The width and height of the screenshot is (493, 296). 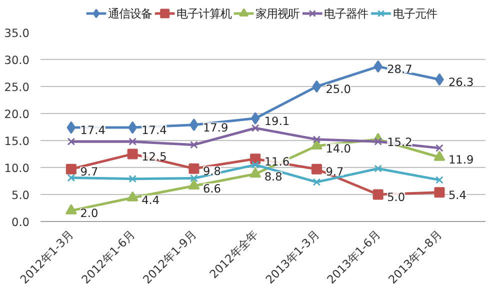 What do you see at coordinates (17, 141) in the screenshot?
I see `y-tick-label: 15.0` at bounding box center [17, 141].